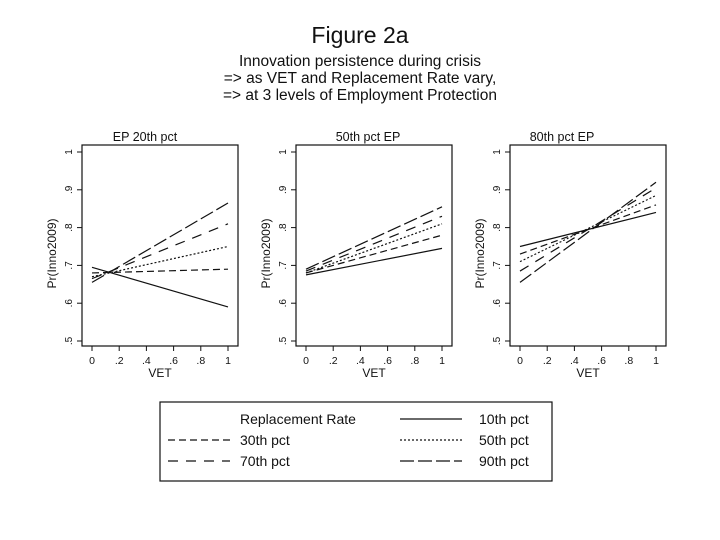 This screenshot has height=540, width=720. Describe the element at coordinates (298, 419) in the screenshot. I see `legend-title: Replacement Rate` at that location.